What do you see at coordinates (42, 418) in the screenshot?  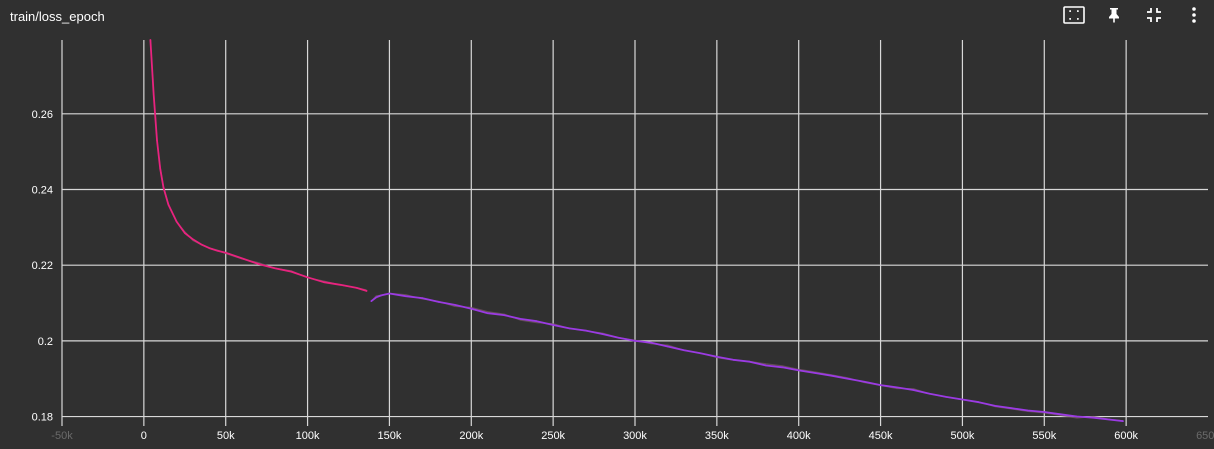 I see `y-tick-label: 0.18` at bounding box center [42, 418].